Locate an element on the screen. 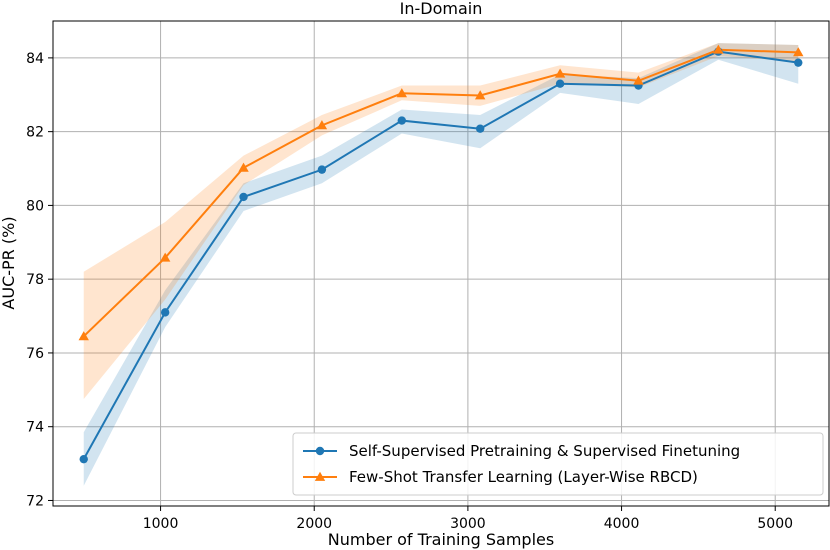 The width and height of the screenshot is (830, 550). y-tick-label: 78 is located at coordinates (35, 280).